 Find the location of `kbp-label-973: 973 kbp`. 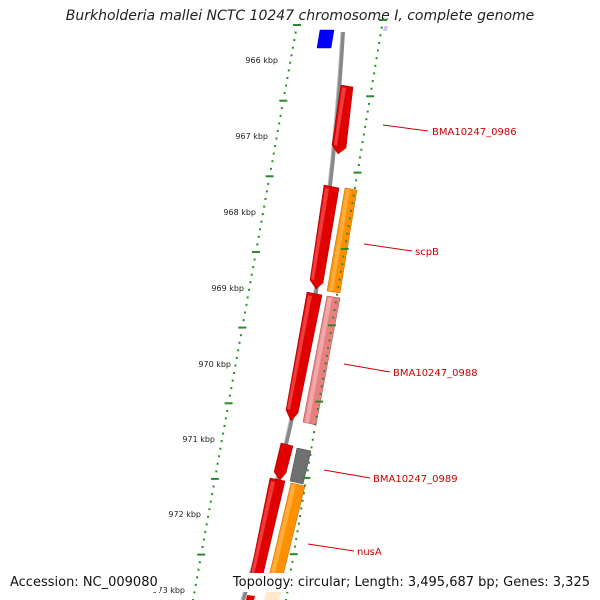

kbp-label-973: 973 kbp is located at coordinates (168, 590).